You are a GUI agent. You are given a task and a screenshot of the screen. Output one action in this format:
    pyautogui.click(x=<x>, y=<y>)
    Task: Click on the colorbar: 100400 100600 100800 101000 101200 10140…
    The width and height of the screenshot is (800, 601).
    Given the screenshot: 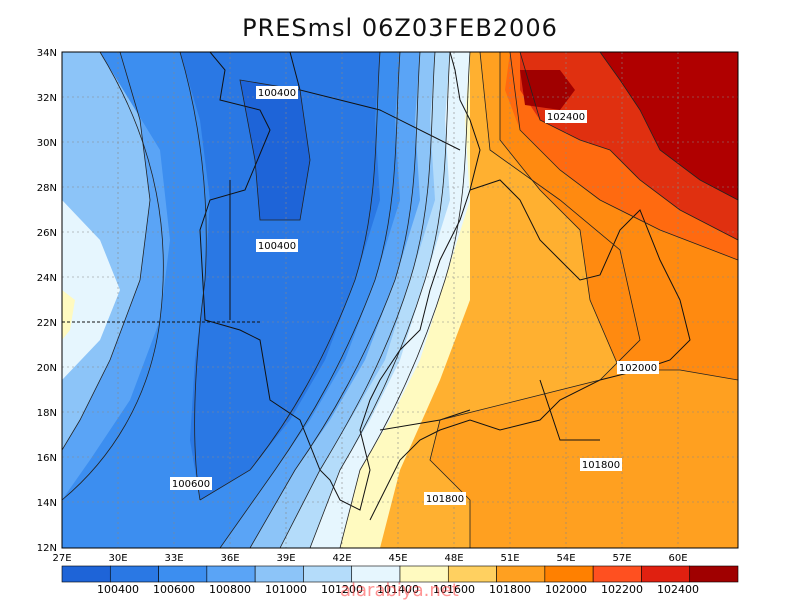 What is the action you would take?
    pyautogui.click(x=400, y=580)
    